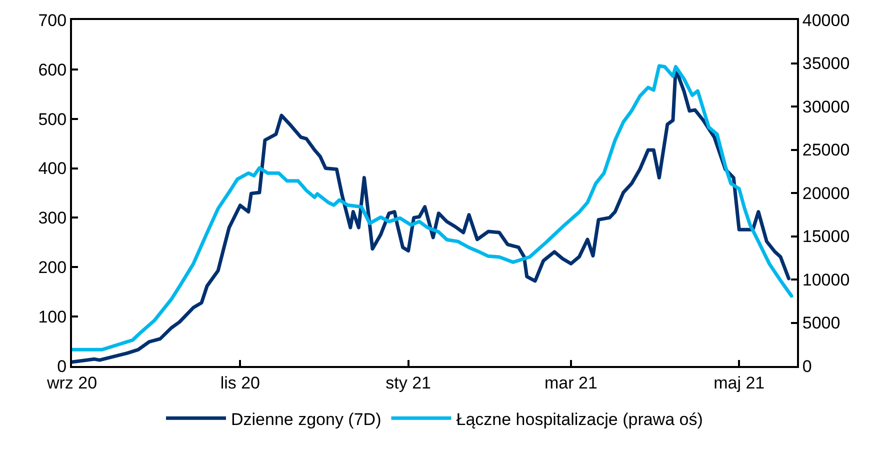 The width and height of the screenshot is (888, 449). What do you see at coordinates (826, 280) in the screenshot?
I see `y2-tick-label: 10000` at bounding box center [826, 280].